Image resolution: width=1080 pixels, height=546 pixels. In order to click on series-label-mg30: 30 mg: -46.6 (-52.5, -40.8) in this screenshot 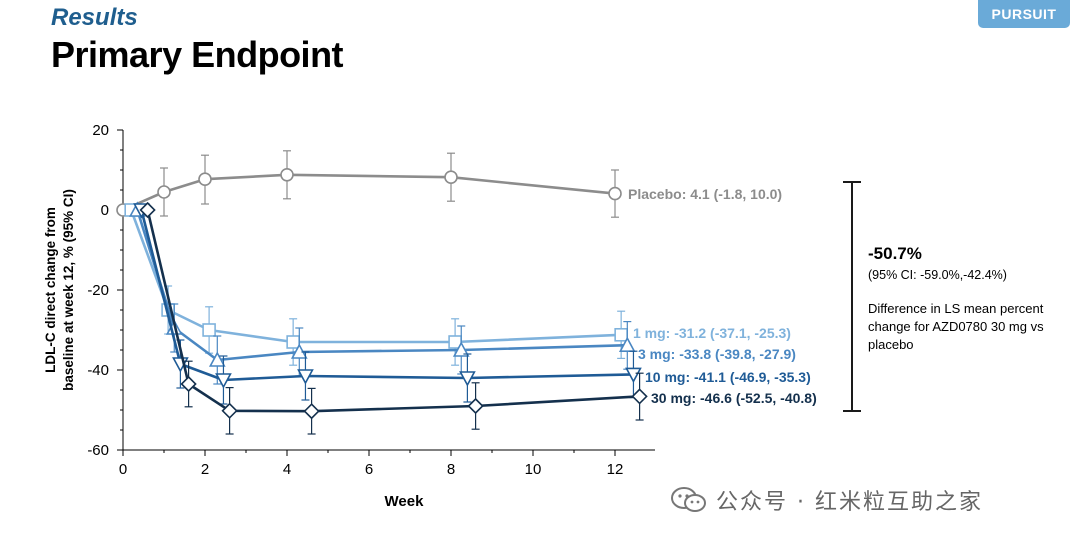, I will do `click(734, 398)`.